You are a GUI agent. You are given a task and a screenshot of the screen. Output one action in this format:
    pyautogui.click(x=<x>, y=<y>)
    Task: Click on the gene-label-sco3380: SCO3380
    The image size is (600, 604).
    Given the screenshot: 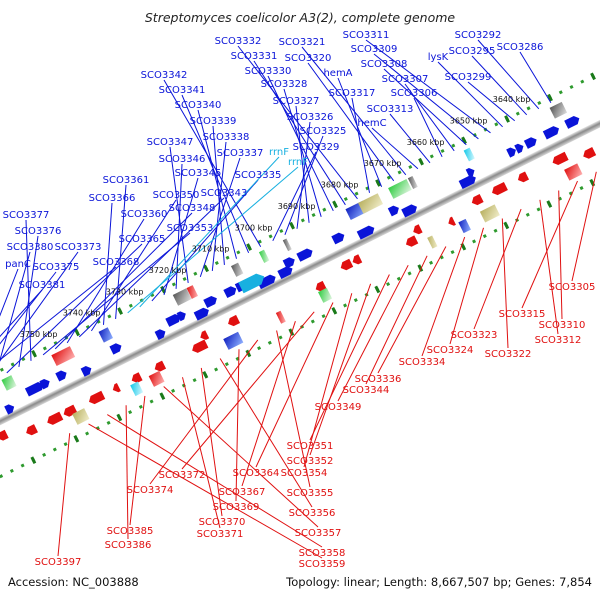 What is the action you would take?
    pyautogui.click(x=30, y=247)
    